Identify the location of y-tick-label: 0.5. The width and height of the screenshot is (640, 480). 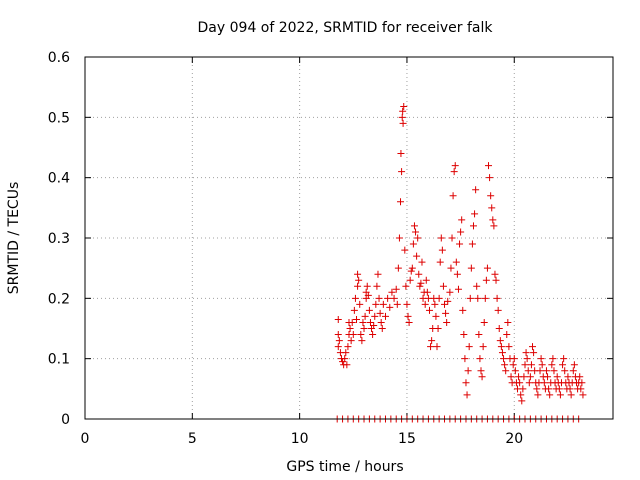
(59, 118).